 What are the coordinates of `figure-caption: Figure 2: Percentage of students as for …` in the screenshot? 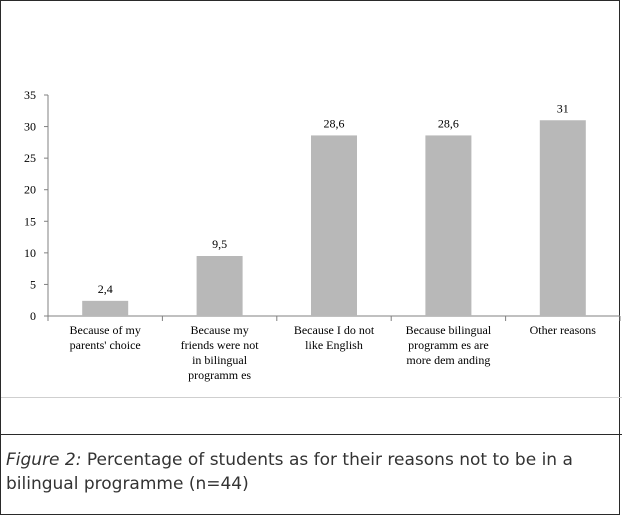 It's located at (309, 472).